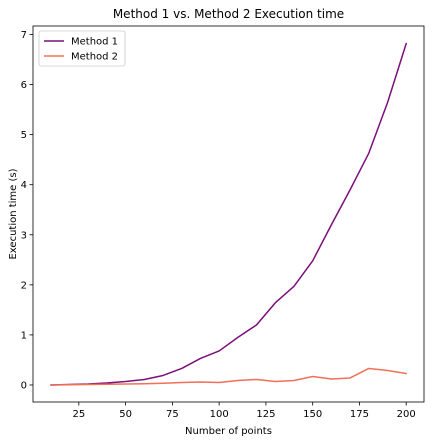  What do you see at coordinates (13, 213) in the screenshot?
I see `y-axis-label: Execution time (s)` at bounding box center [13, 213].